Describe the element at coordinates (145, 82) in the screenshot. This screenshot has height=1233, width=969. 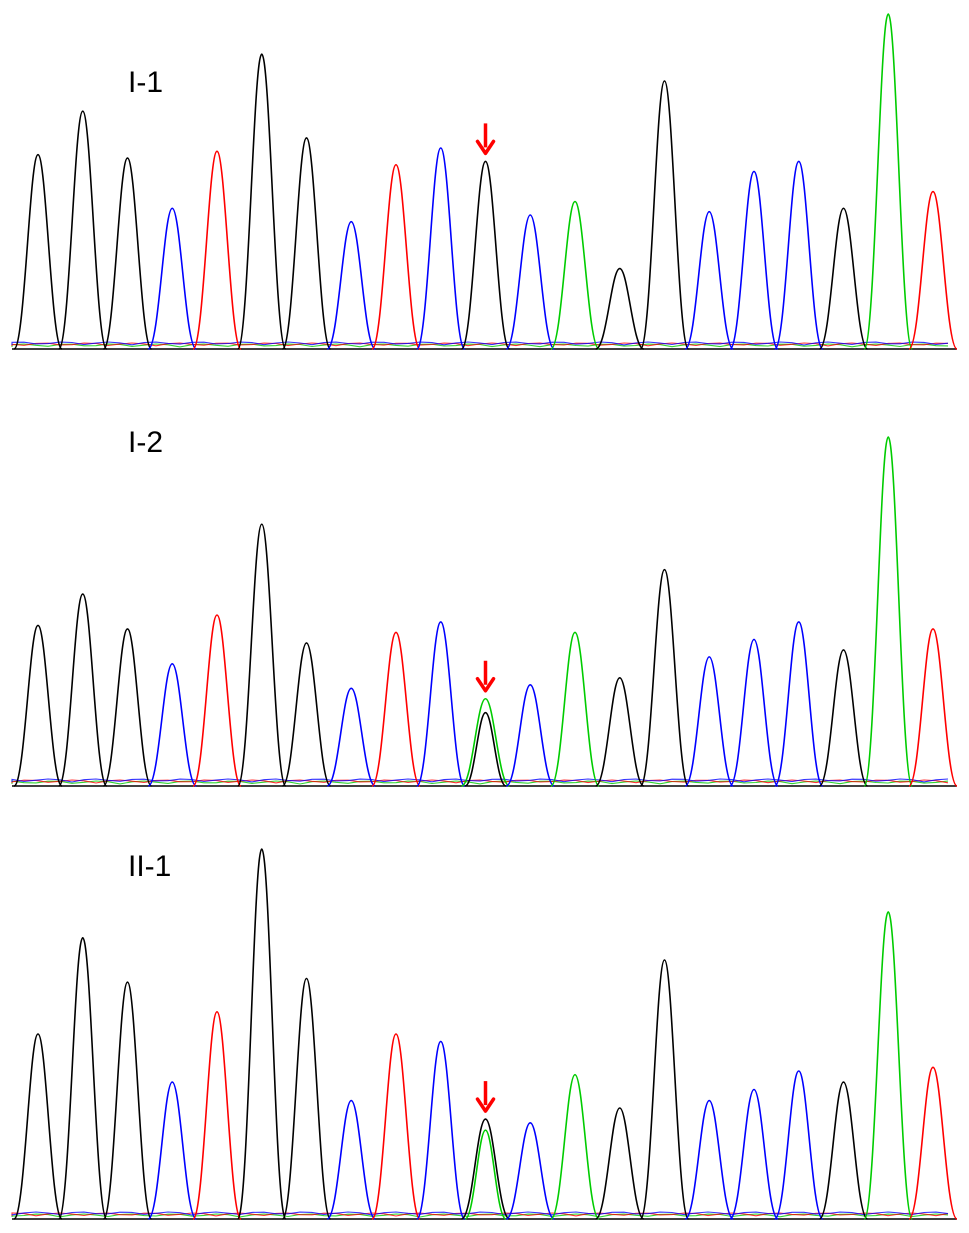
I see `panel-label-I-1: I-1` at that location.